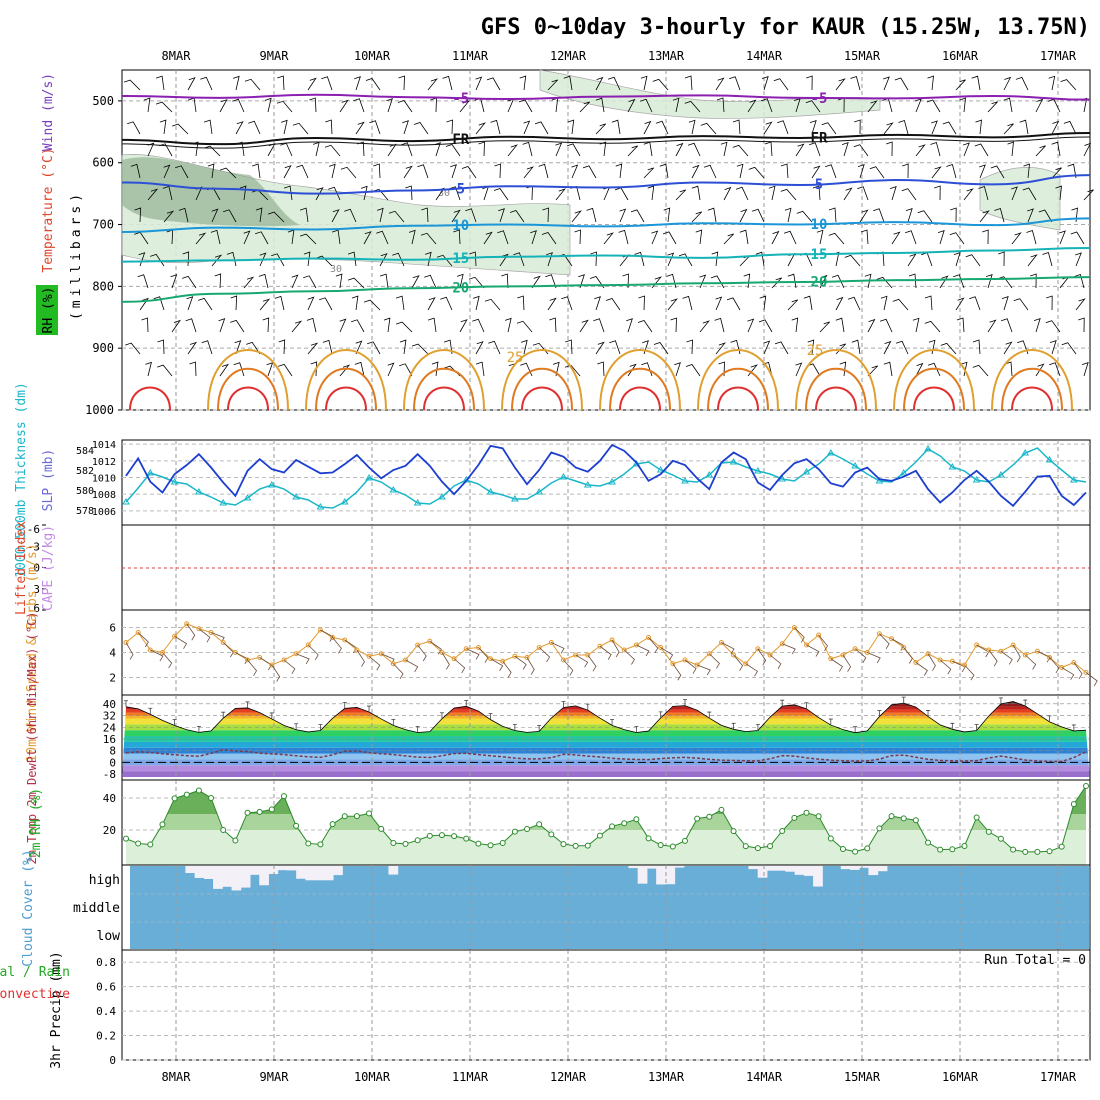 Image resolution: width=1100 pixels, height=1100 pixels. What do you see at coordinates (103, 286) in the screenshot?
I see `pressure-tick-label: 800` at bounding box center [103, 286].